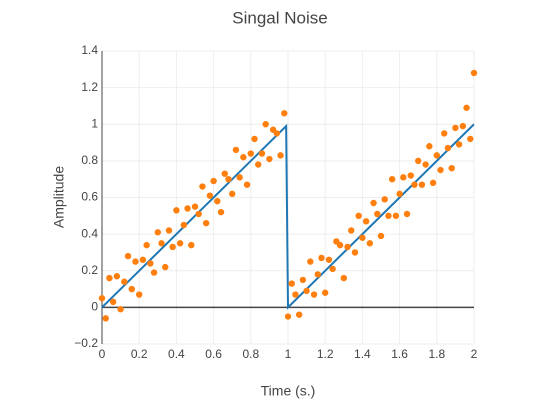  What do you see at coordinates (102, 354) in the screenshot?
I see `x-tick-label: 0` at bounding box center [102, 354].